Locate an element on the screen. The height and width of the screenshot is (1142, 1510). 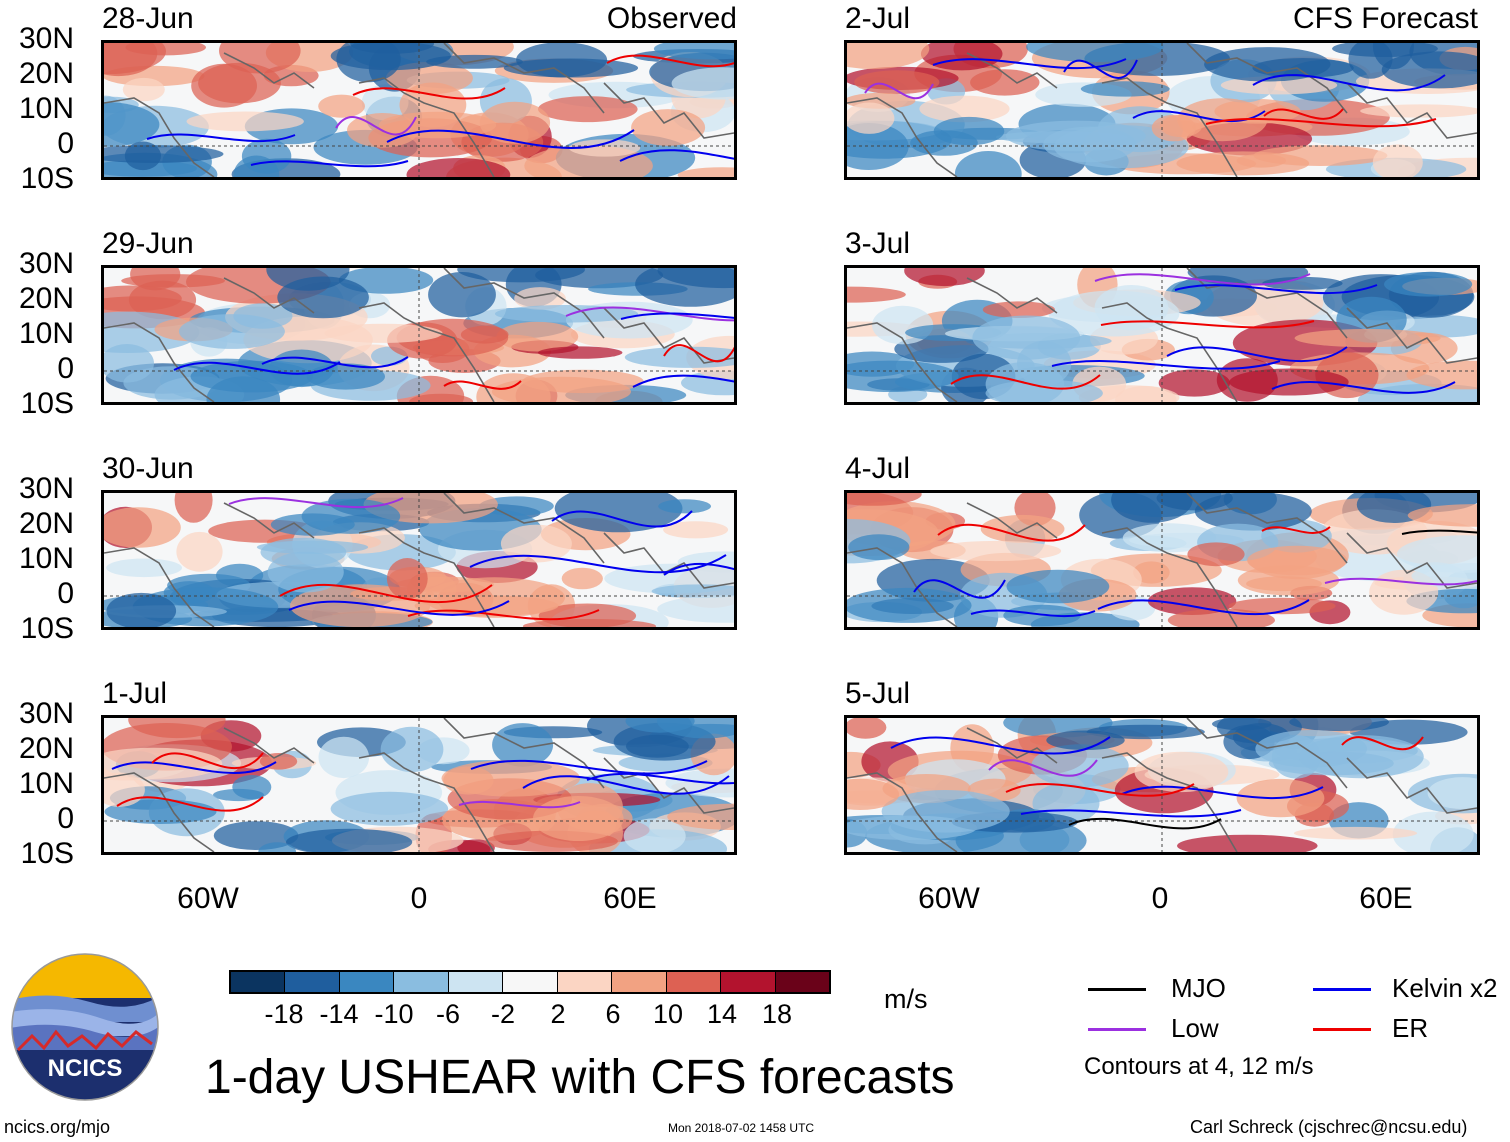
colorbar-tick-label: 18 is located at coordinates (777, 1014).